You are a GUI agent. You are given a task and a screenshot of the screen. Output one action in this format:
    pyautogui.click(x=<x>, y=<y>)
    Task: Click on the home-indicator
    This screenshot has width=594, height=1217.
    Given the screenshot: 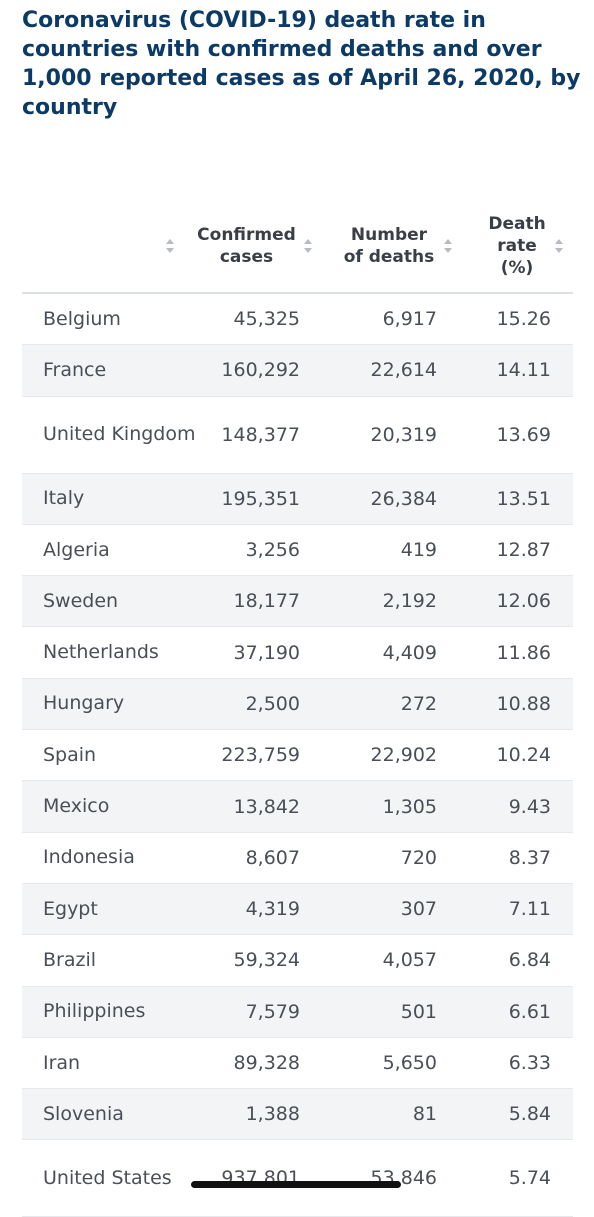 What is the action you would take?
    pyautogui.click(x=296, y=1184)
    